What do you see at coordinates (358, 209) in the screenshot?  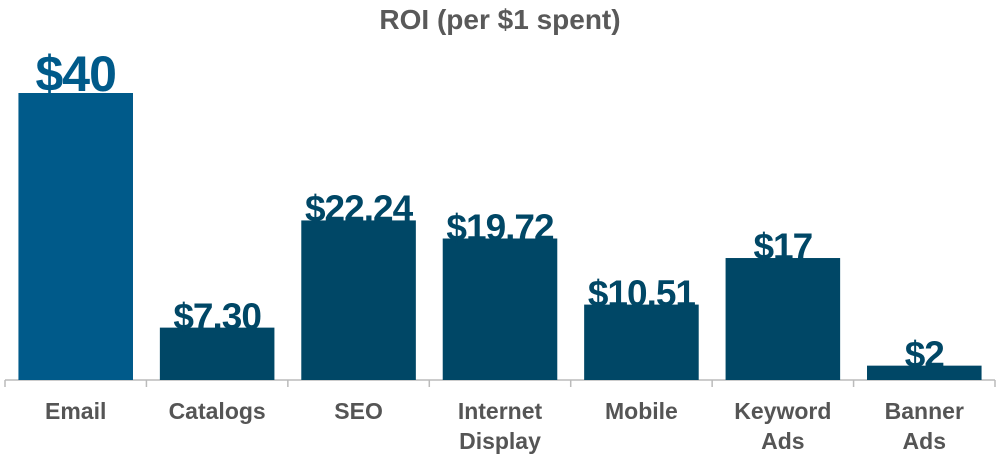 I see `value-label: $22.24` at bounding box center [358, 209].